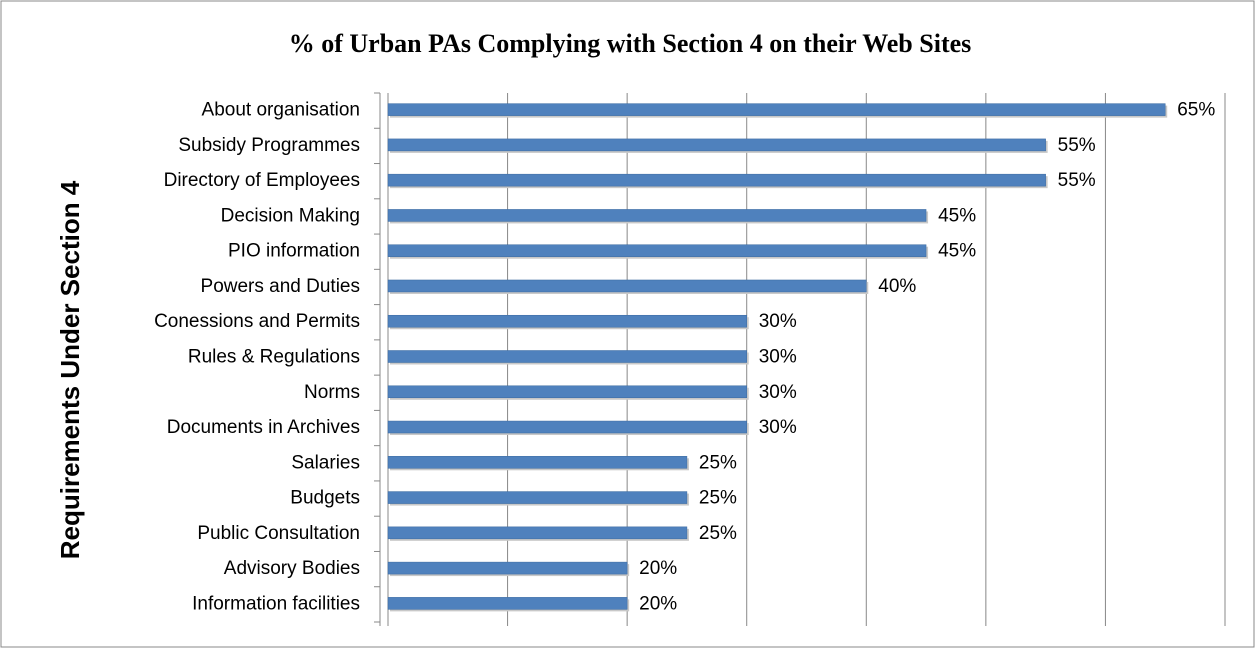  What do you see at coordinates (325, 498) in the screenshot?
I see `y-tick-label: Budgets` at bounding box center [325, 498].